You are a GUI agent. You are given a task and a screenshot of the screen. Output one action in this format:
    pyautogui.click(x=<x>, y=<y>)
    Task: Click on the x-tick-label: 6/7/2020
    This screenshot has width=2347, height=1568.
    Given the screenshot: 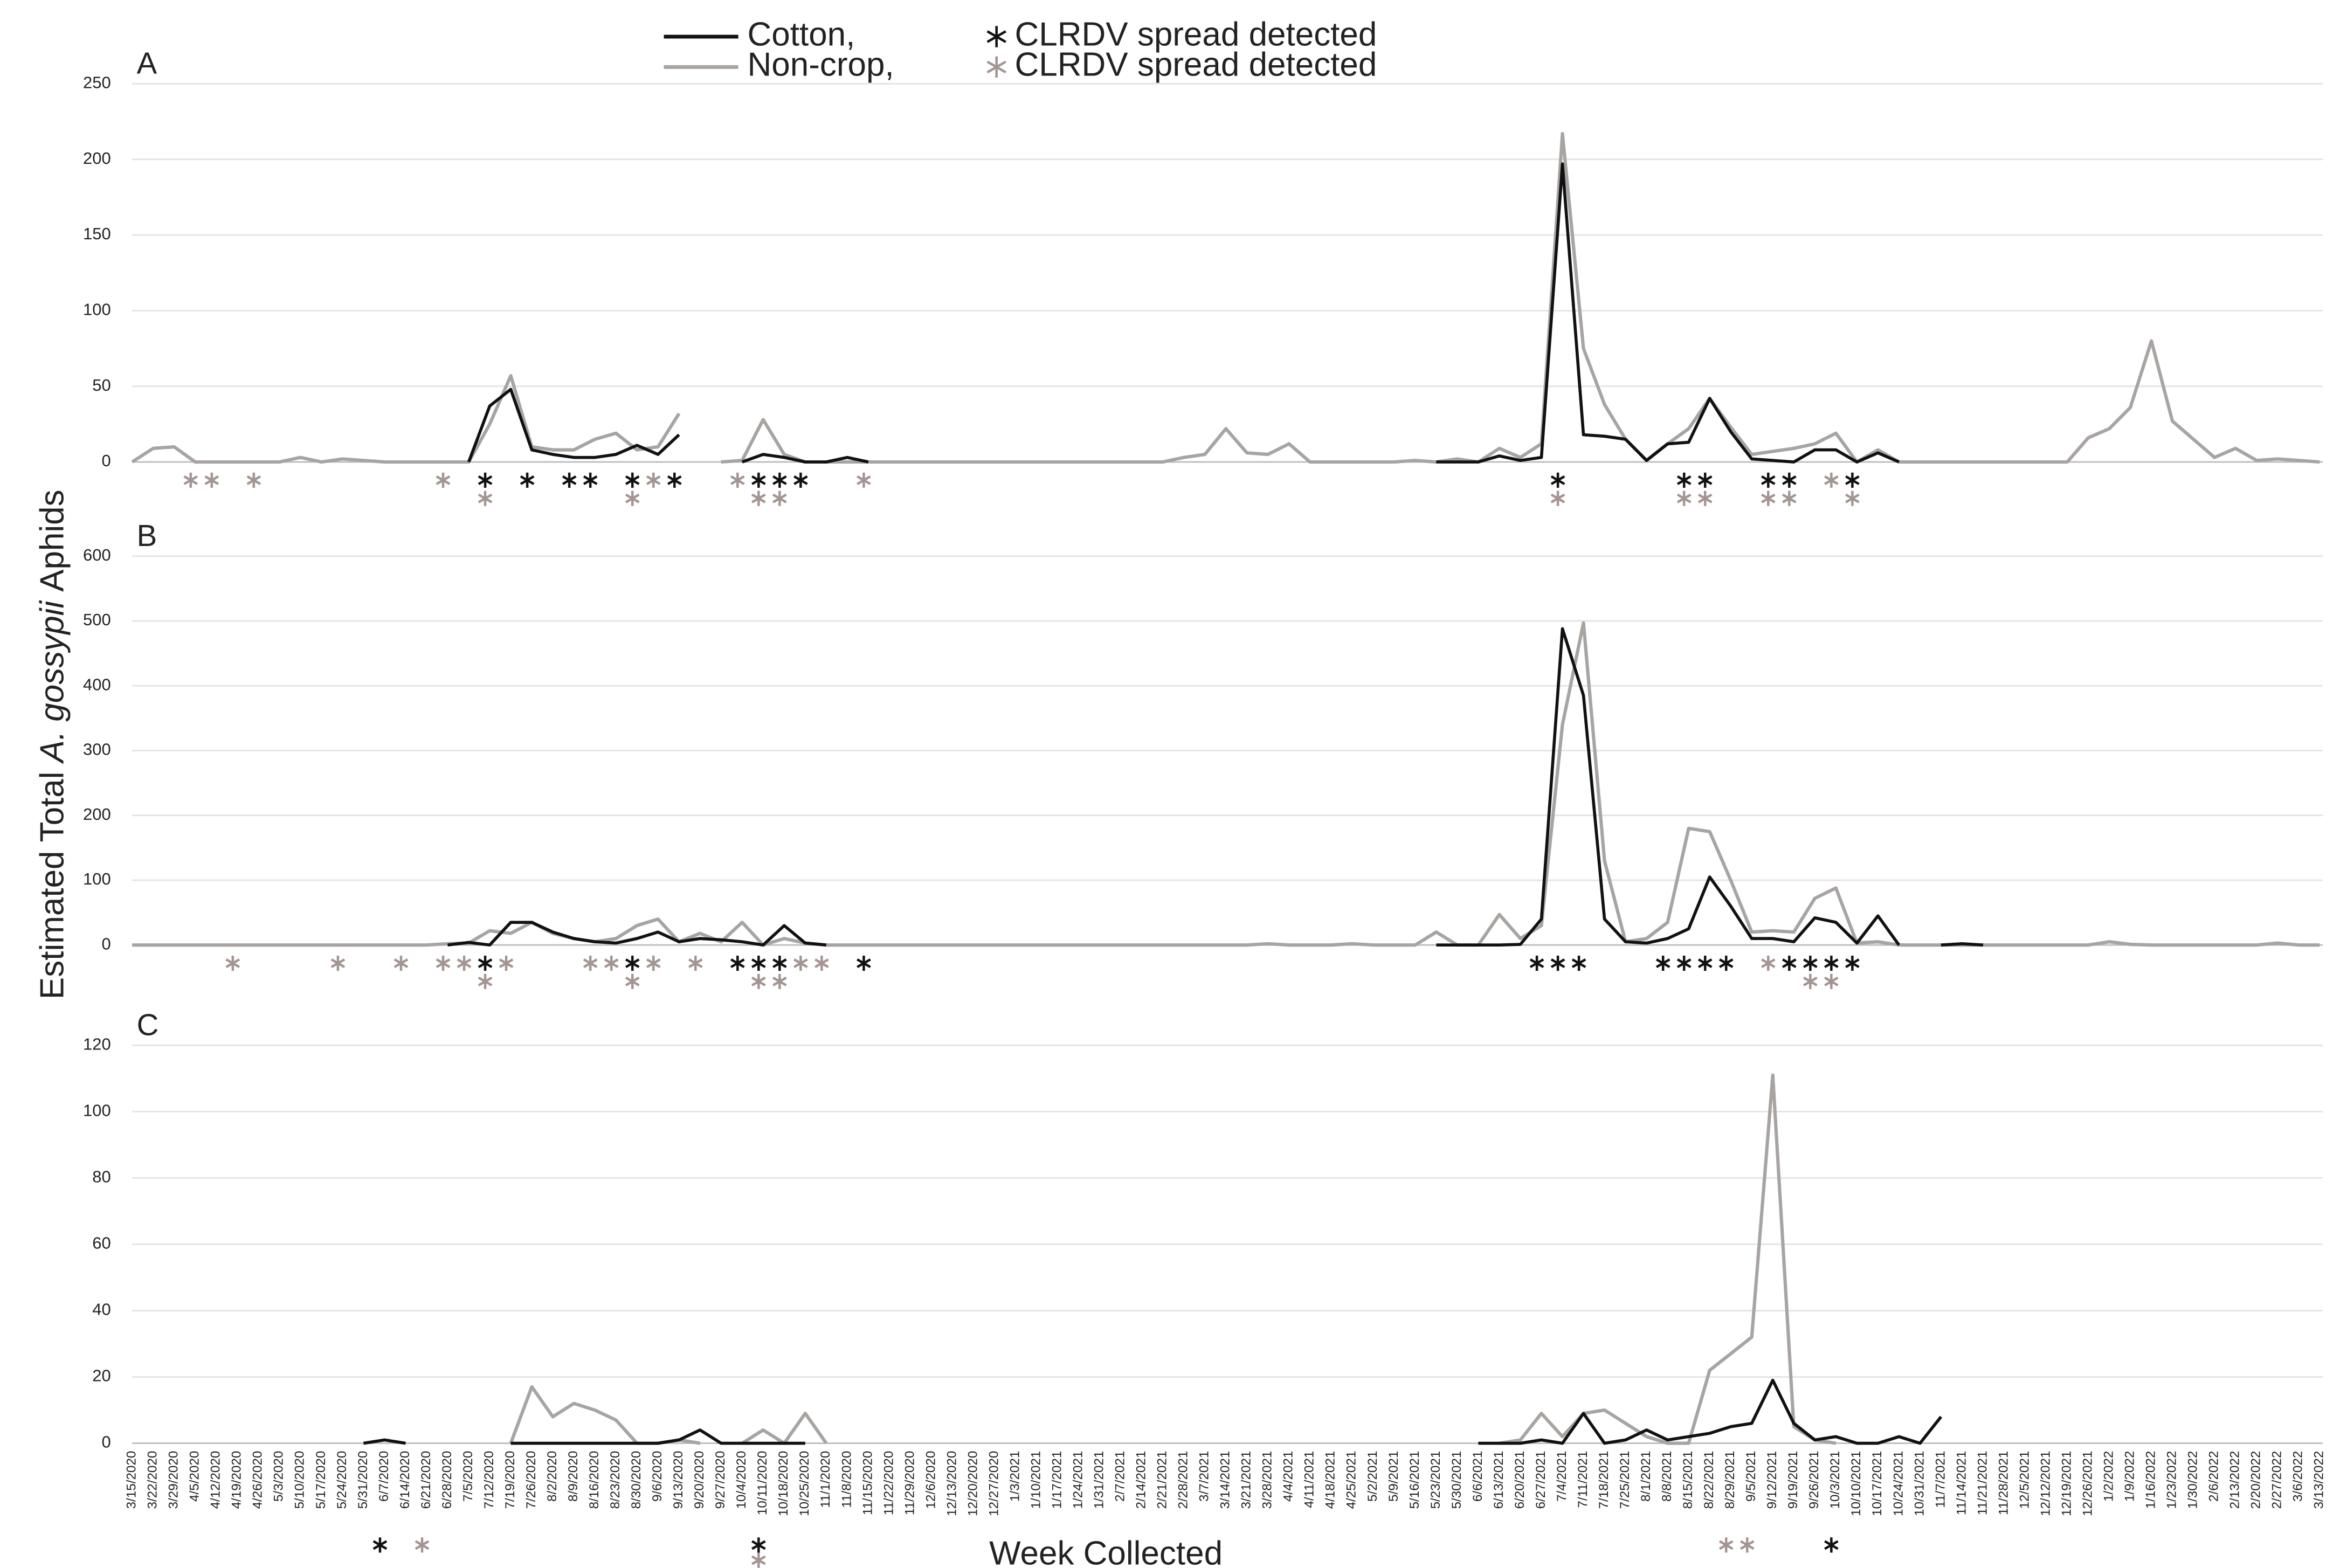 What is the action you would take?
    pyautogui.click(x=384, y=1476)
    